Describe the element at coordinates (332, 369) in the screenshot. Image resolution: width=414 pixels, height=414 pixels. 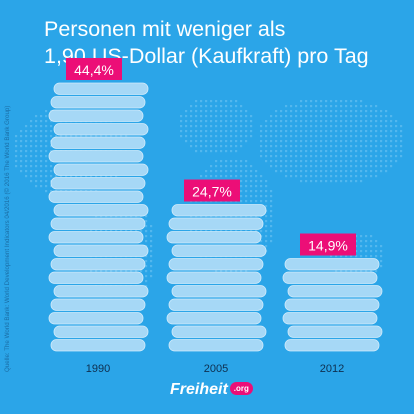
I see `category-label: 2012` at that location.